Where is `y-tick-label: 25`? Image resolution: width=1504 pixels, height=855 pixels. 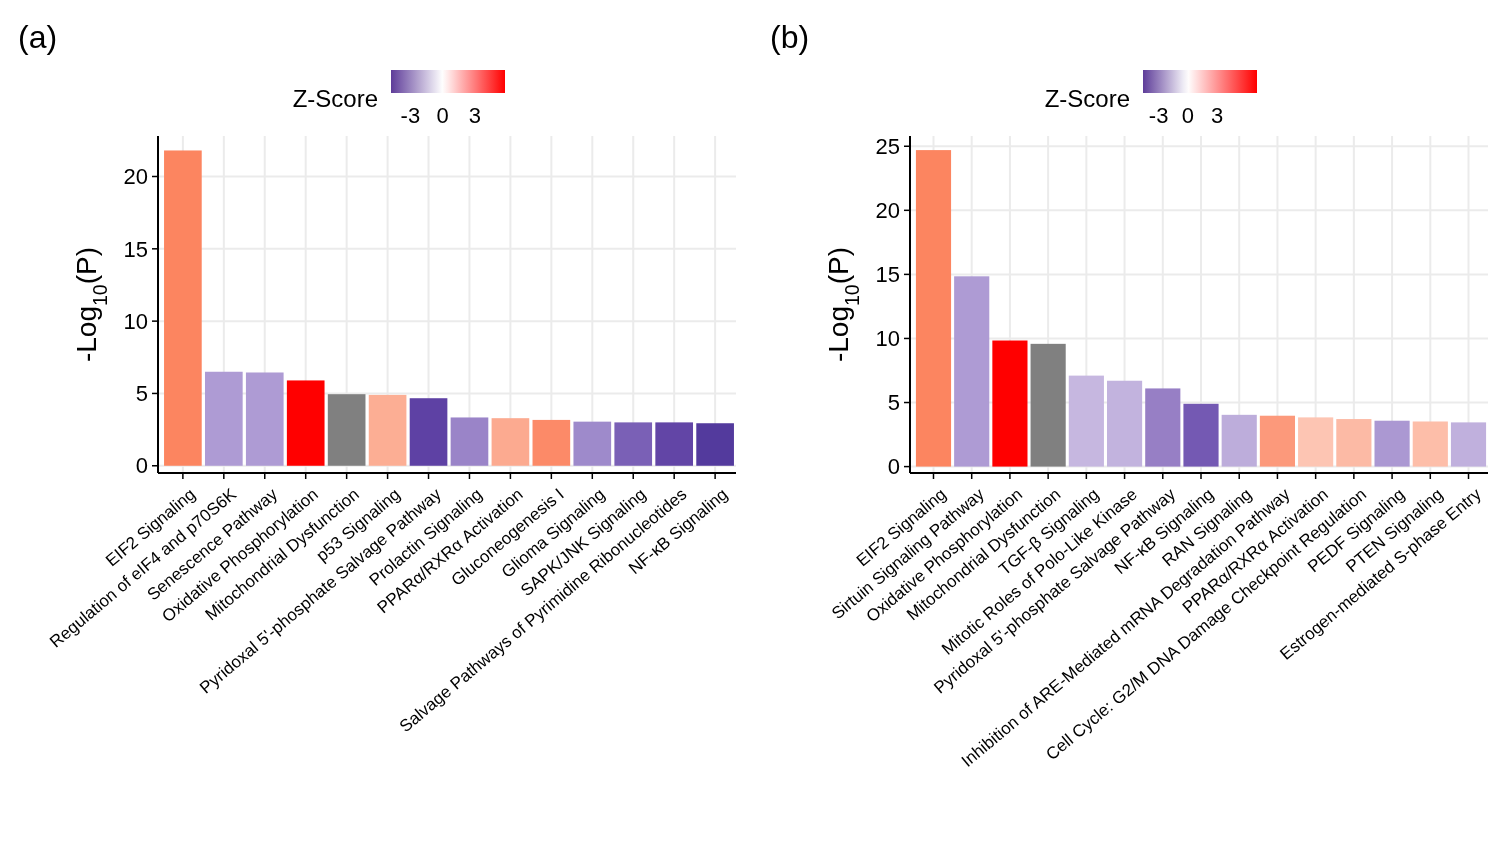
y-tick-label: 25 is located at coordinates (887, 146).